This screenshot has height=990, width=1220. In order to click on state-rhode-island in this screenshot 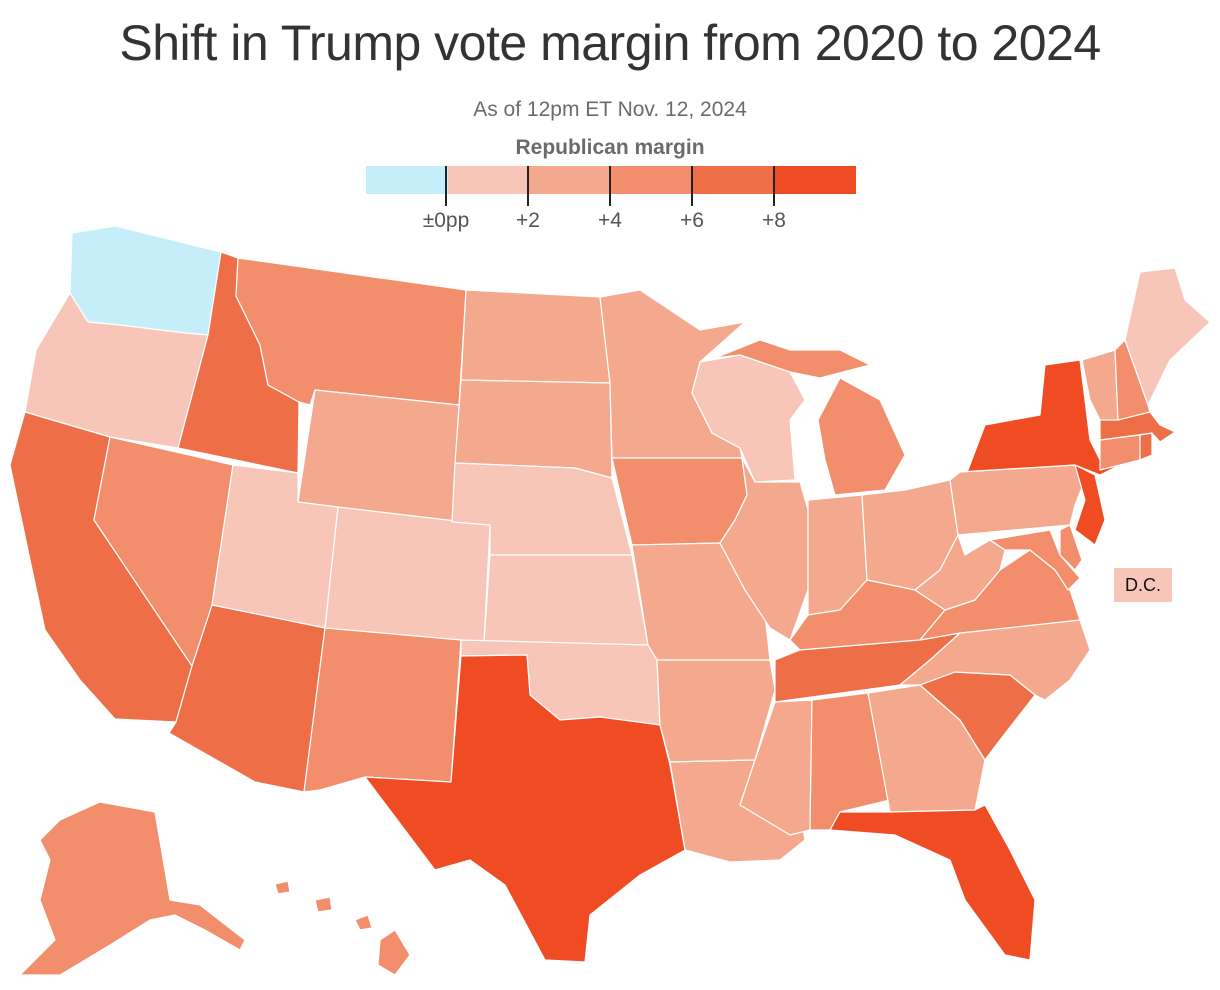, I will do `click(1146, 446)`.